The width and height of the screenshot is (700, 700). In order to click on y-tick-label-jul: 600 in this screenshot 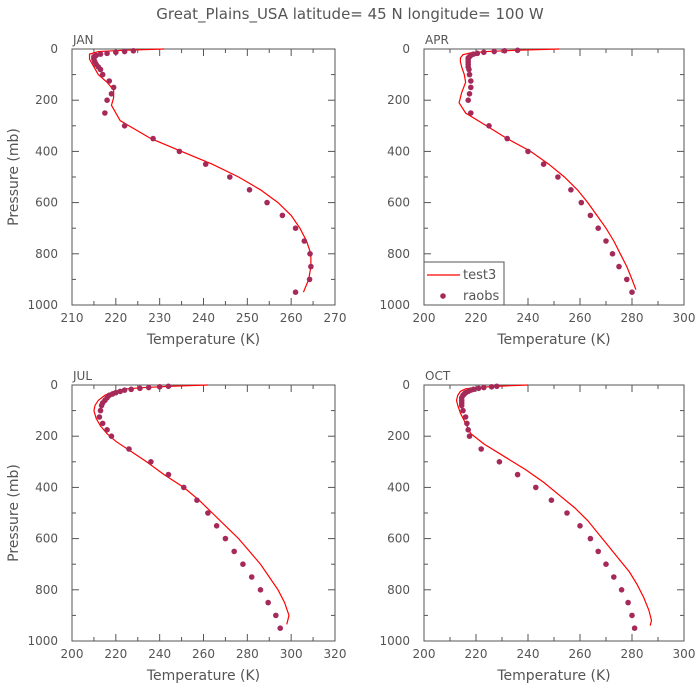, I will do `click(46, 539)`.